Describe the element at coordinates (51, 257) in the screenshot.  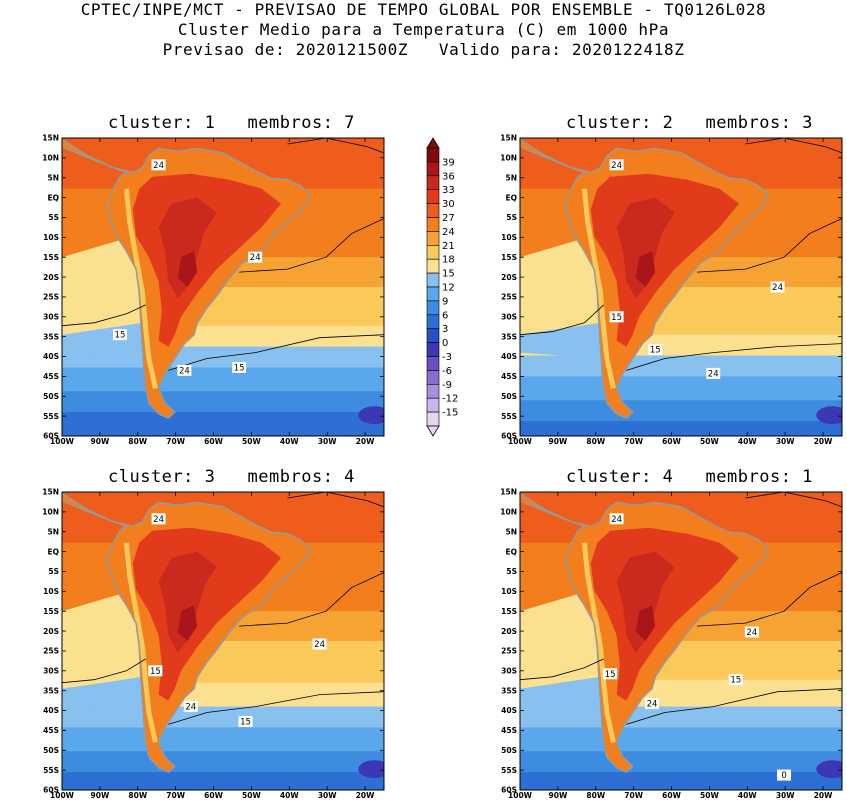
I see `lat-label: 15S` at that location.